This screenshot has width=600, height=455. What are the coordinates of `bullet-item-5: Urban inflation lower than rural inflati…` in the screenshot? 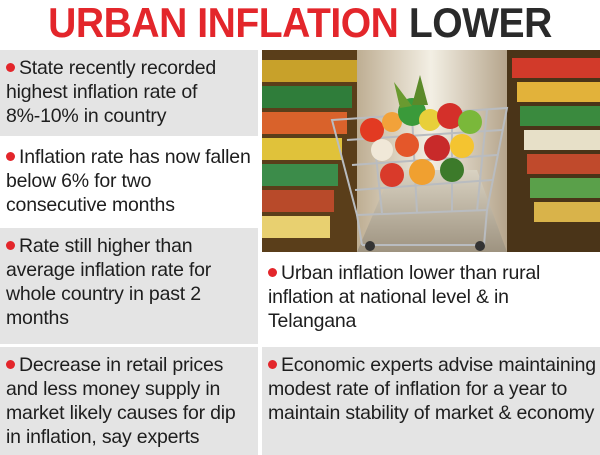 It's located at (431, 299).